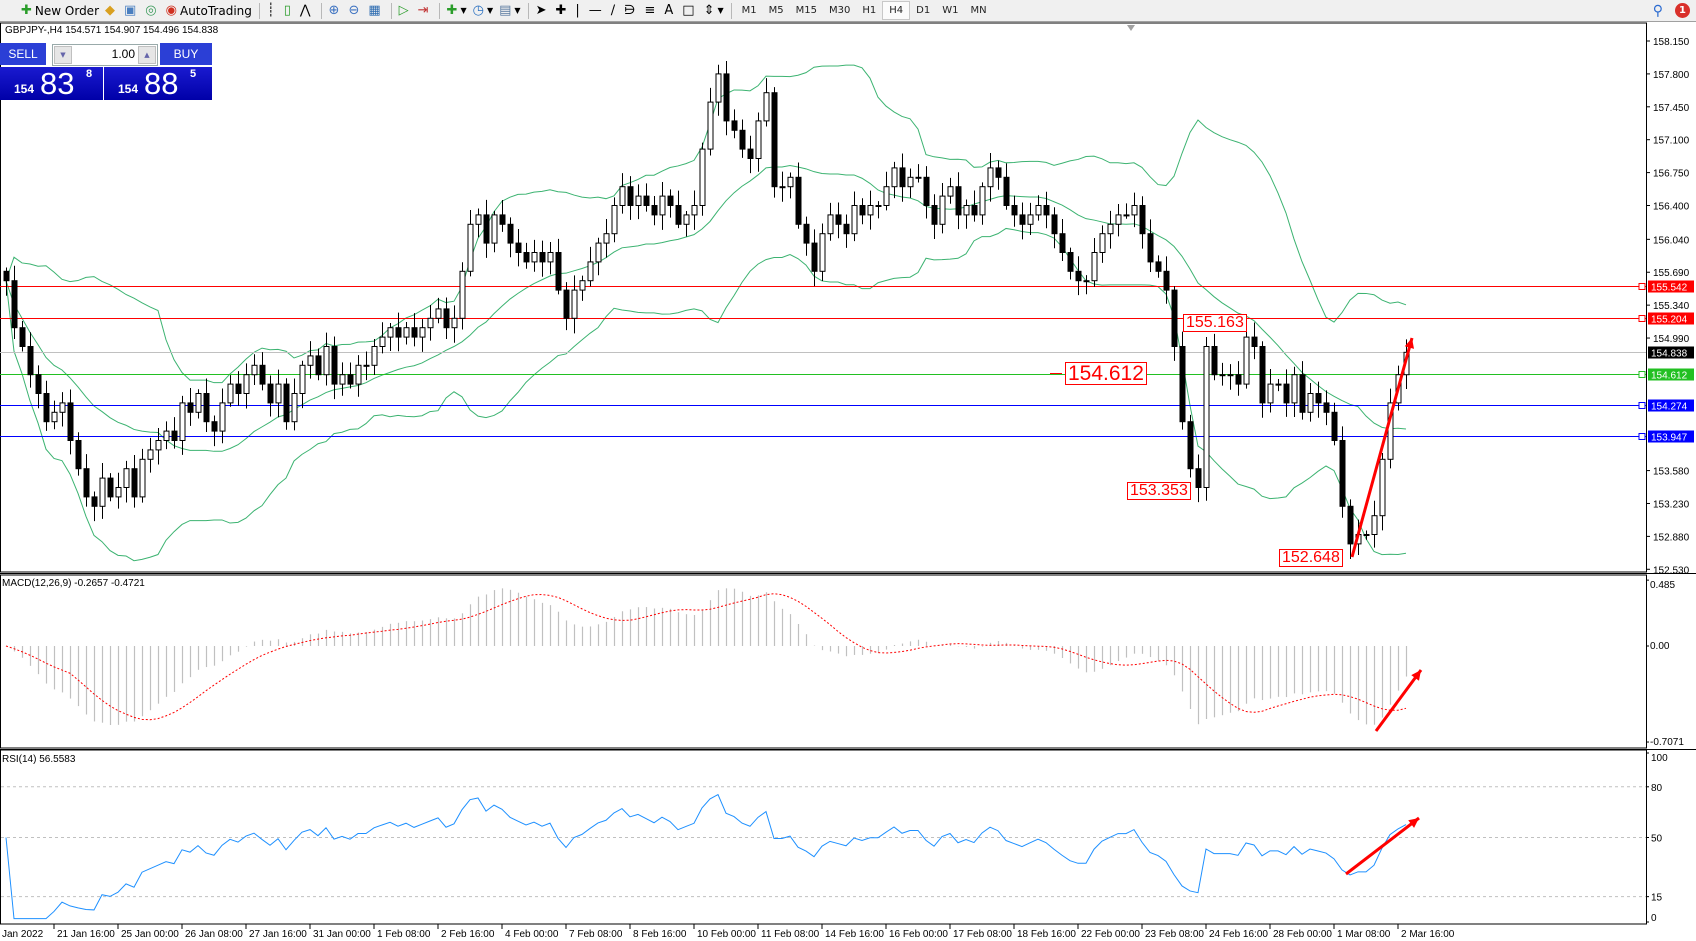  Describe the element at coordinates (543, 10) in the screenshot. I see `cursor-button: ➤` at that location.